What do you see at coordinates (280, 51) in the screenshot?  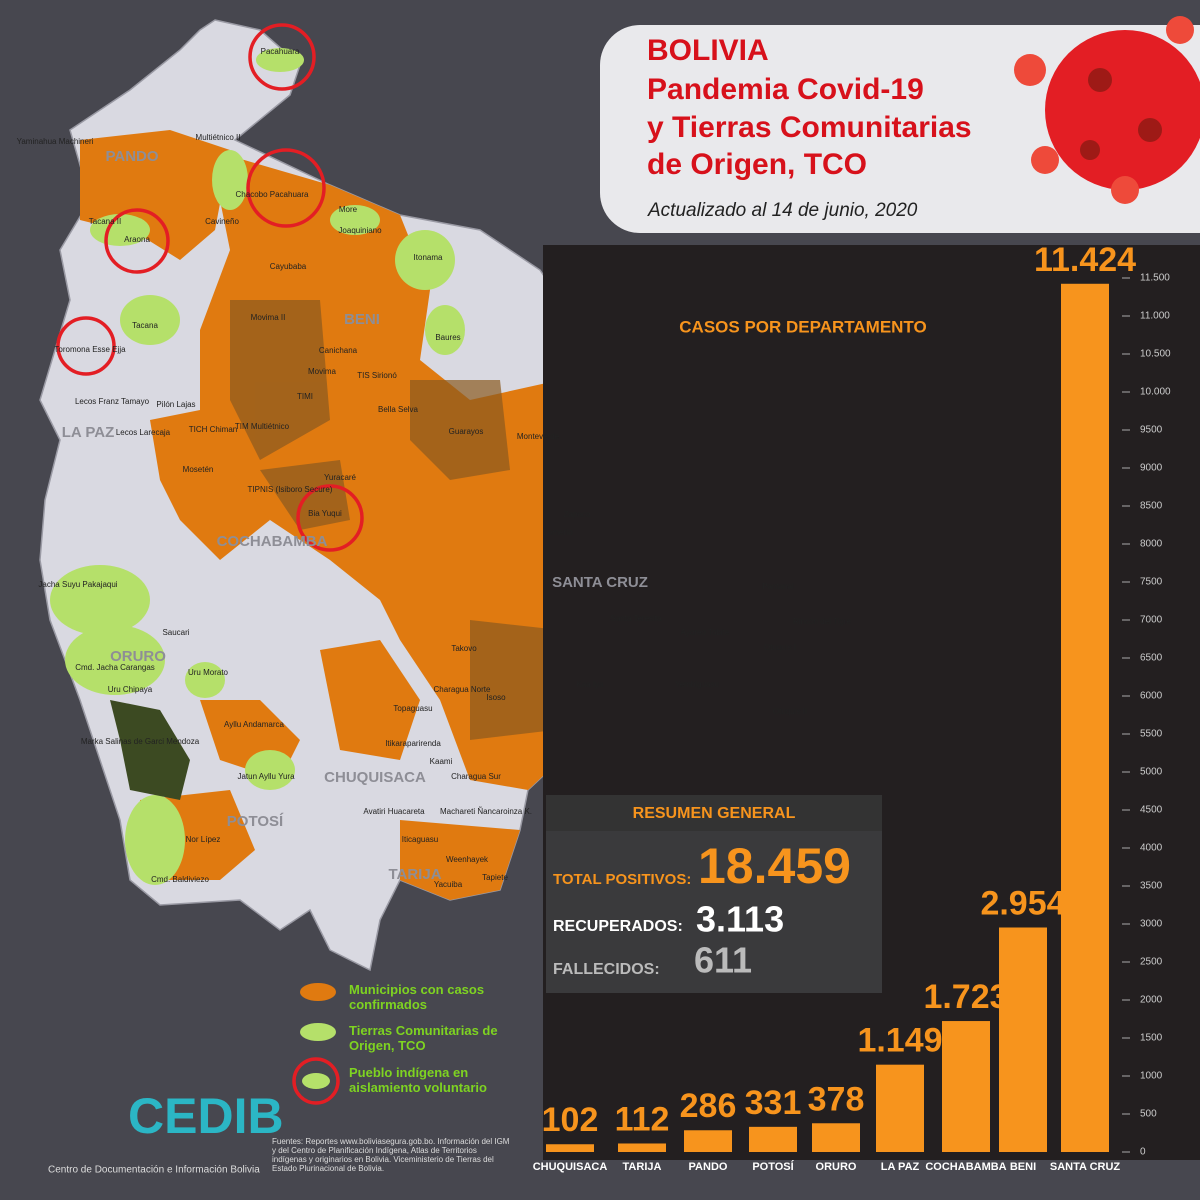 I see `tco-label: Pacahuara` at bounding box center [280, 51].